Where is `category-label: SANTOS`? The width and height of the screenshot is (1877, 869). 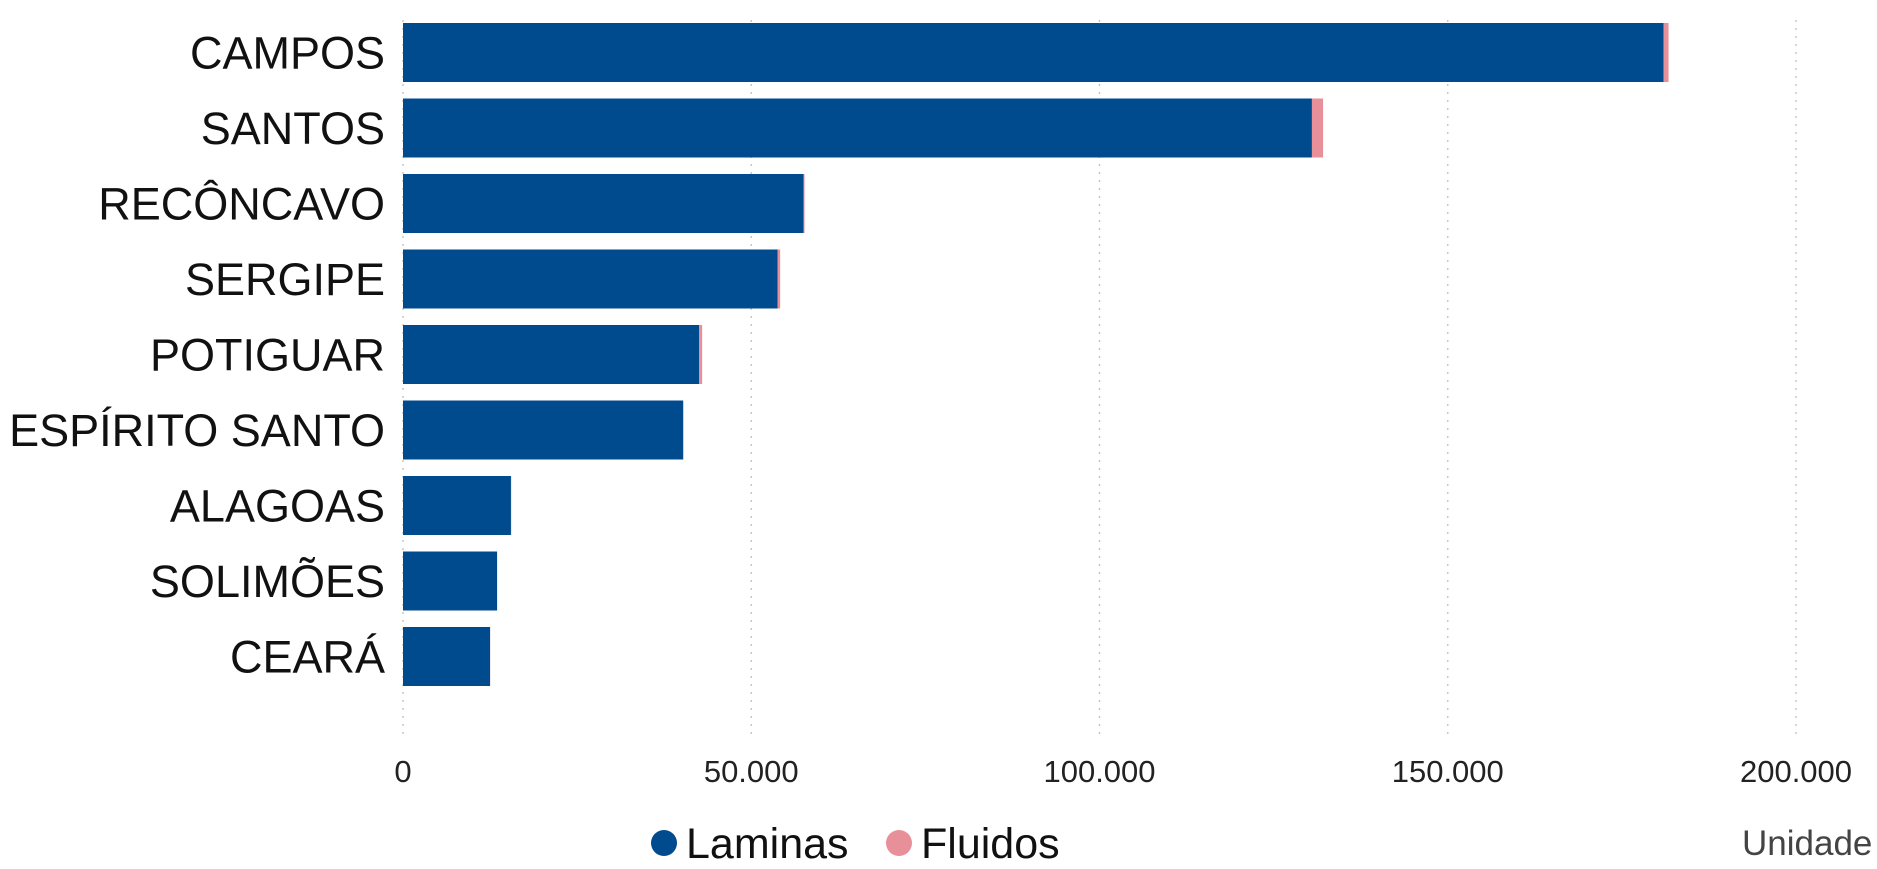 category-label: SANTOS is located at coordinates (293, 128).